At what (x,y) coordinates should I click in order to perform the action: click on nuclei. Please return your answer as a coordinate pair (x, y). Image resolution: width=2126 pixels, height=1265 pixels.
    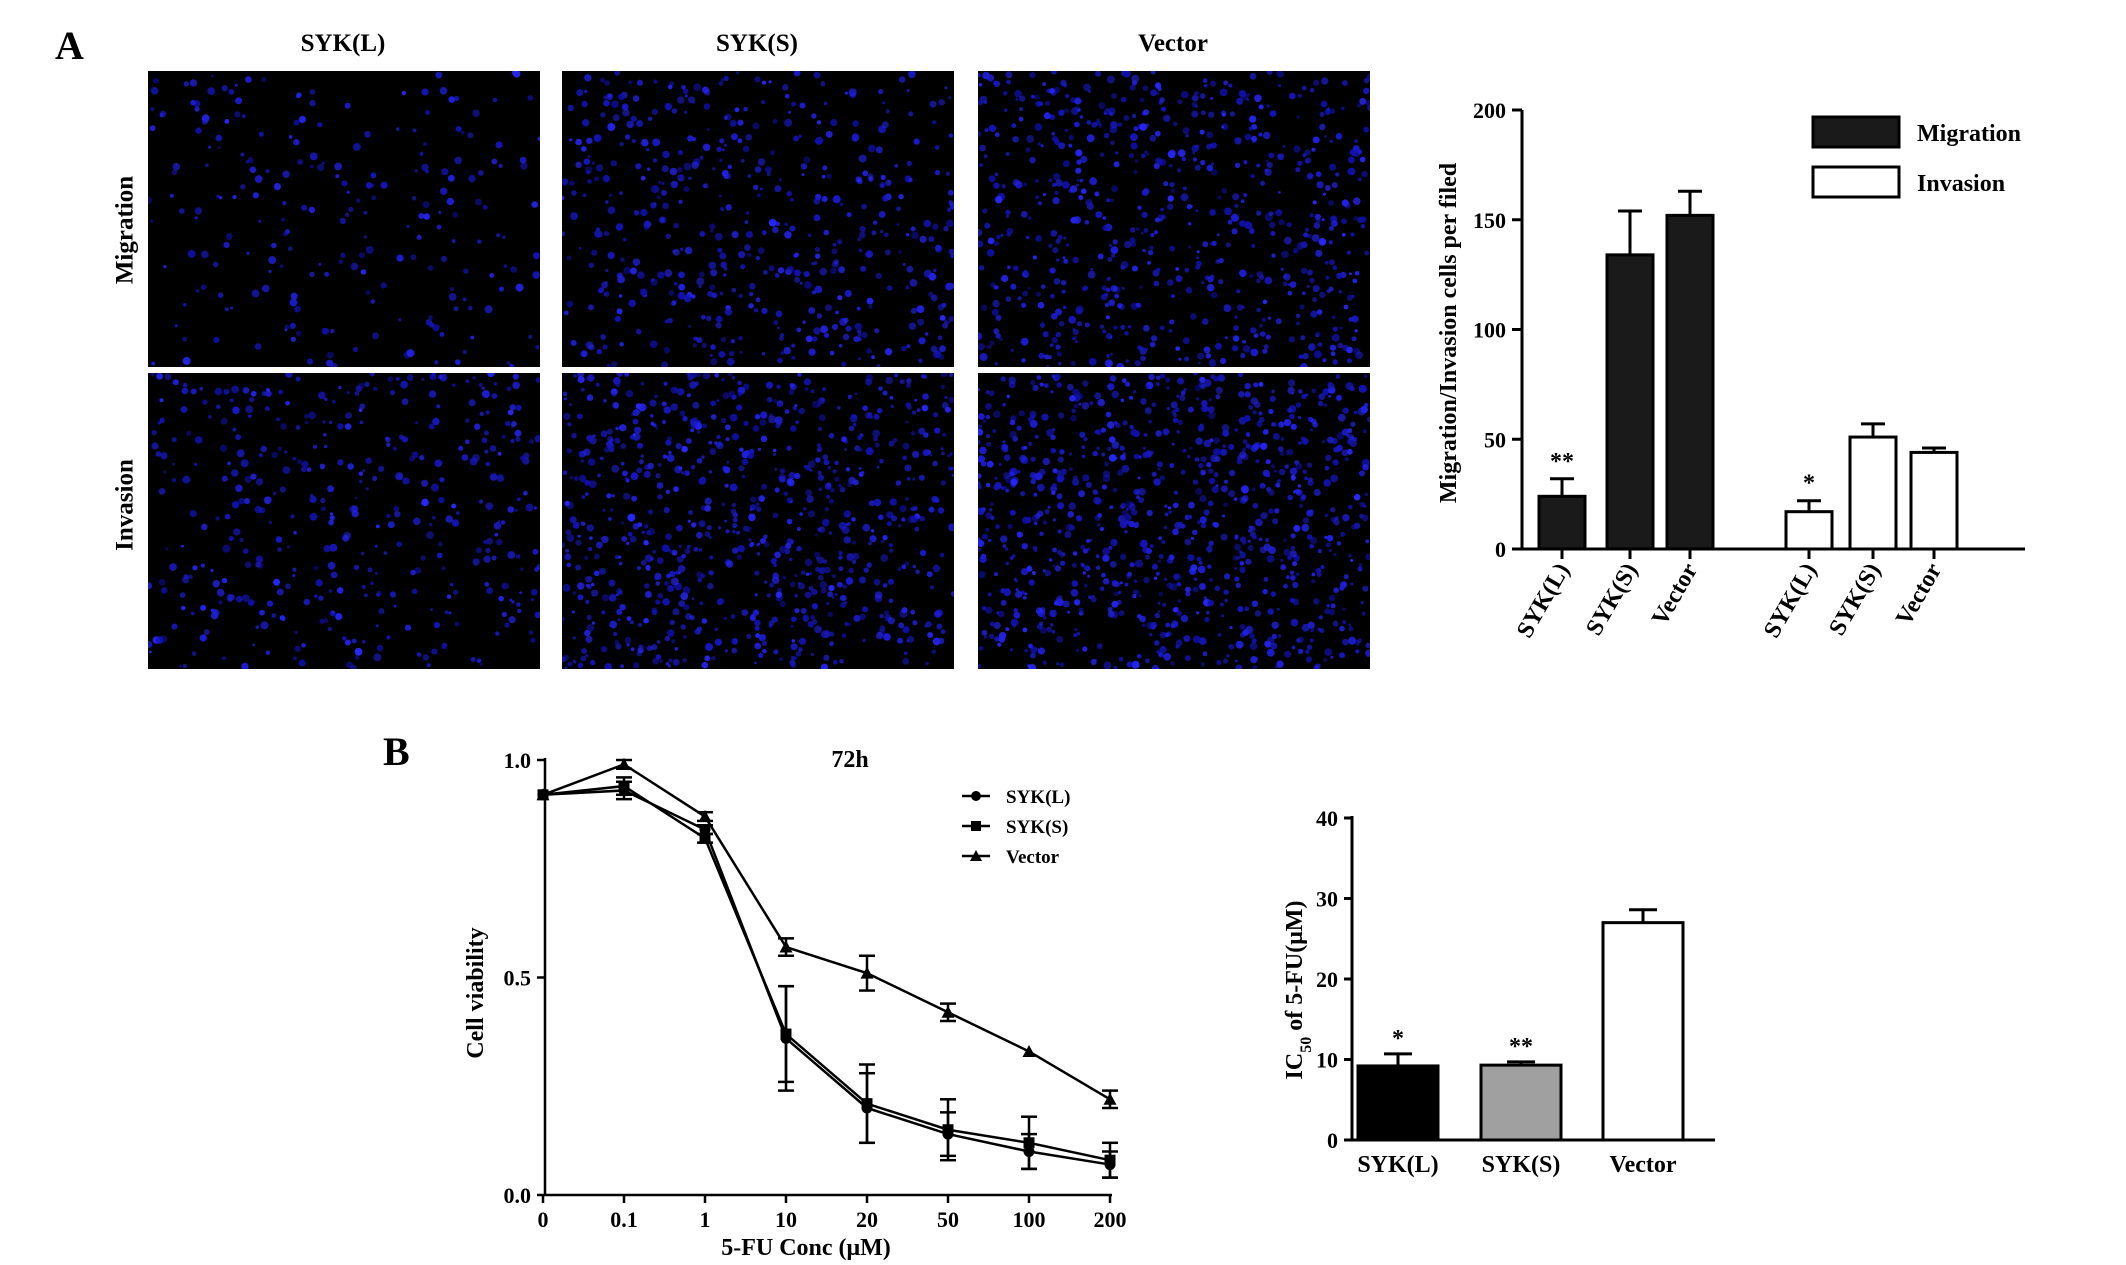
    Looking at the image, I should click on (758, 521).